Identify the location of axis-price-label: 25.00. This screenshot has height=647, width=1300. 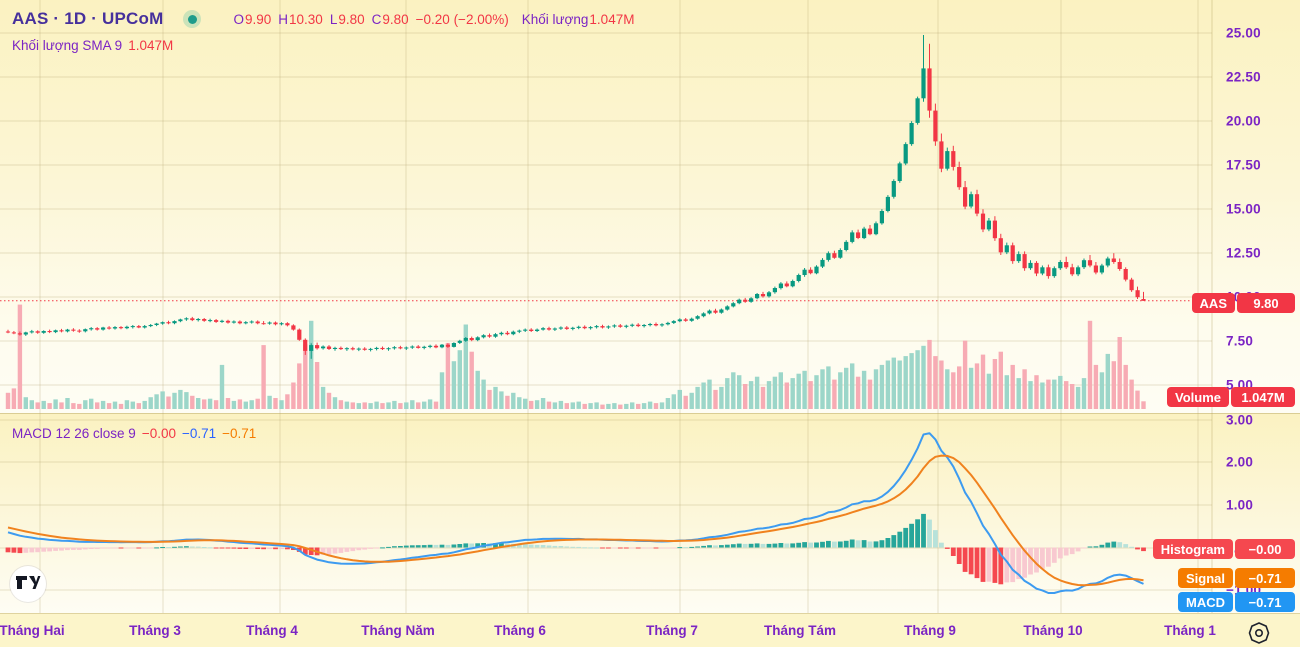
(1243, 33).